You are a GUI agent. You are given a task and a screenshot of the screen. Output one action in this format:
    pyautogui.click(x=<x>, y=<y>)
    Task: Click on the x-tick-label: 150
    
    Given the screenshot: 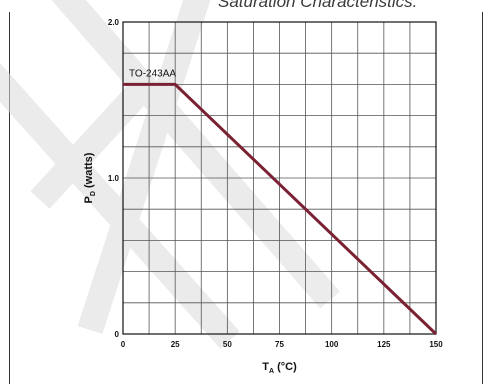 What is the action you would take?
    pyautogui.click(x=436, y=344)
    